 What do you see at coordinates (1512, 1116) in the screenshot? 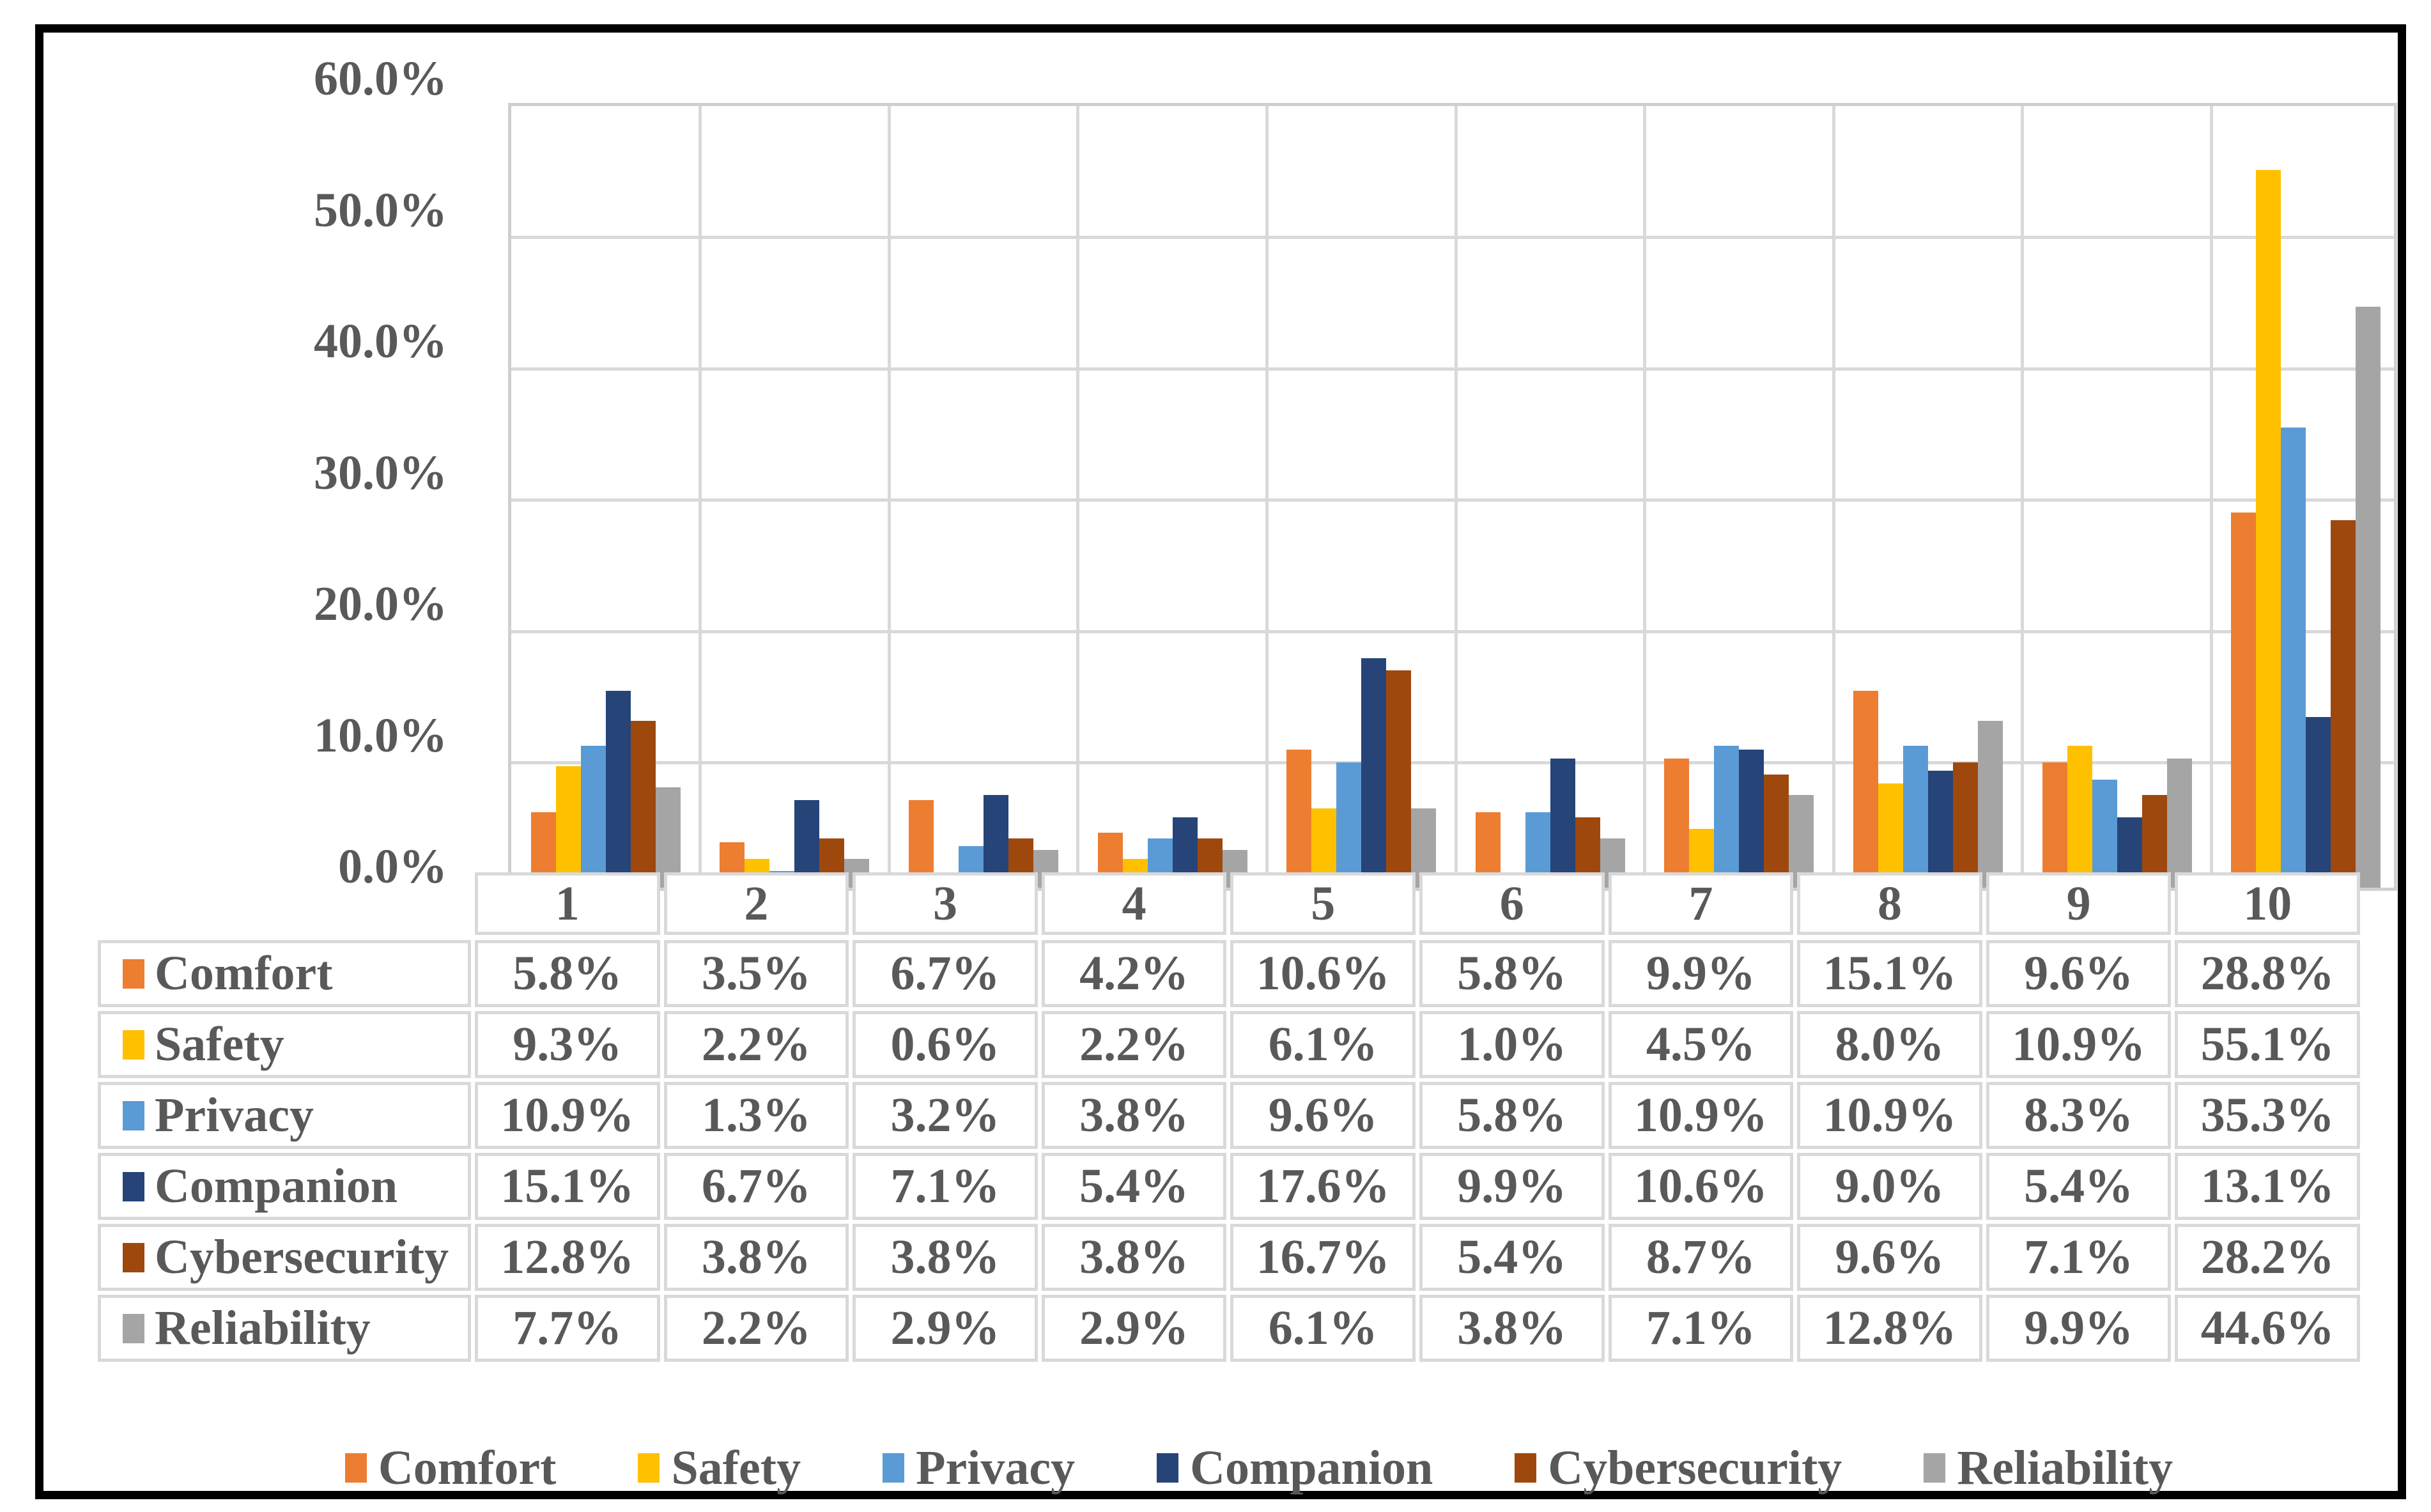
I see `table-cell-privacy-6: 5.8%` at bounding box center [1512, 1116].